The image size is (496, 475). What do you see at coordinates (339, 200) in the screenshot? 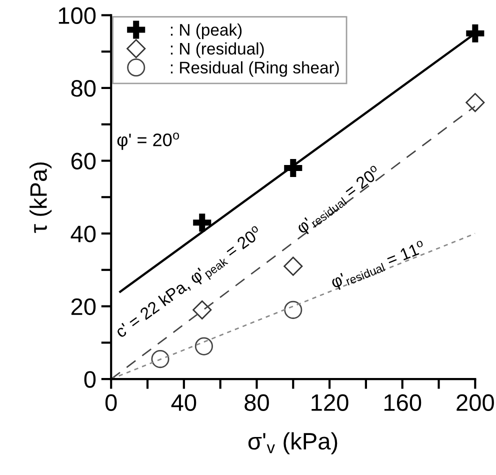
I see `annotation: φ'$_{residual}$ = 20$^{o}$` at bounding box center [339, 200].